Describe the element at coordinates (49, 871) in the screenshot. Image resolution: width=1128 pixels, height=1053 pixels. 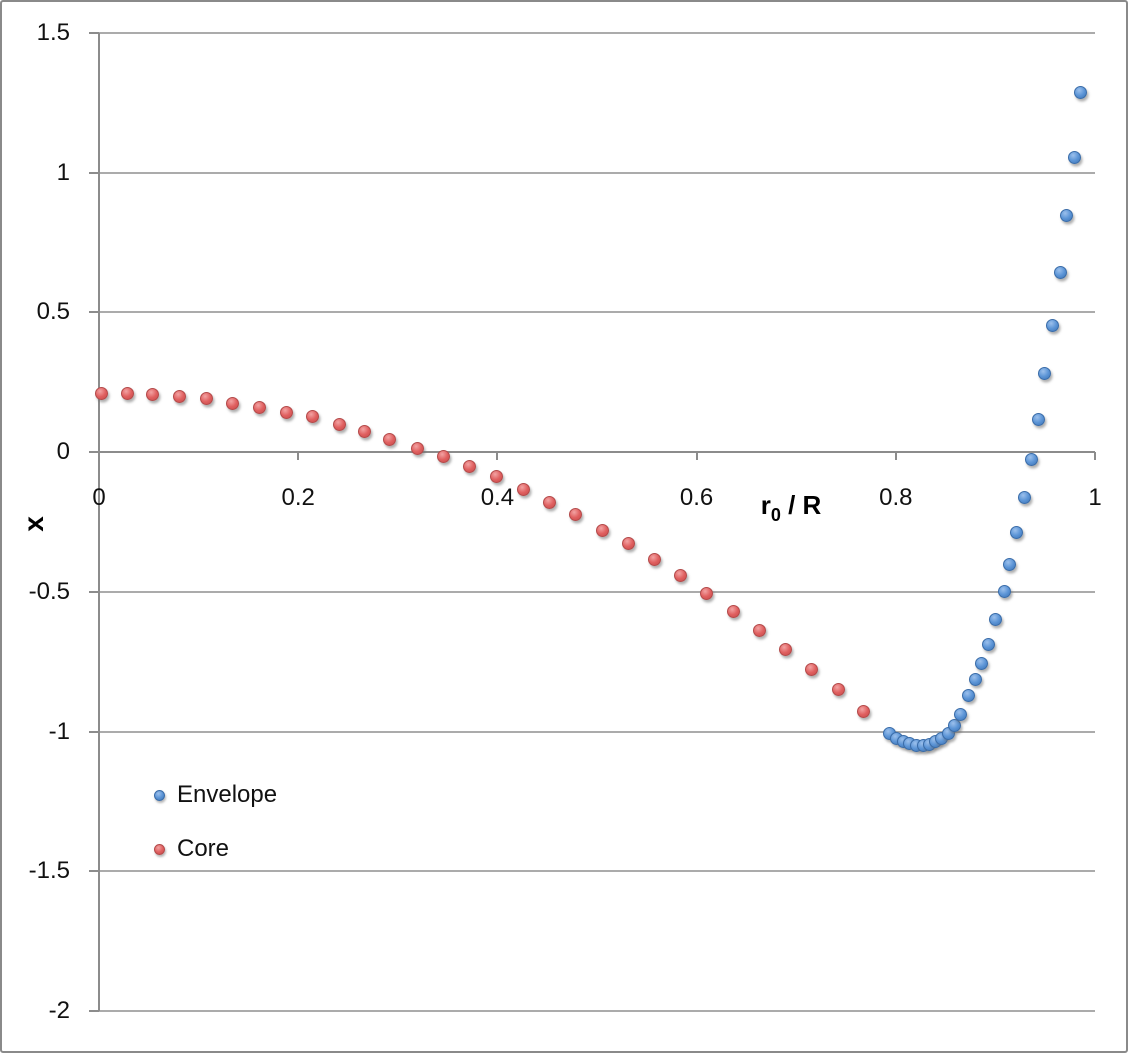
I see `y-tick-label: -1.5` at that location.